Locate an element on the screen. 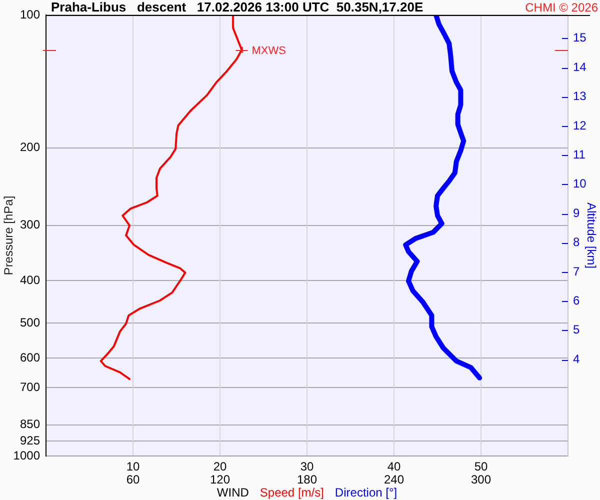 The width and height of the screenshot is (600, 500). y-axis-title: Pressure [hPa] is located at coordinates (9, 236).